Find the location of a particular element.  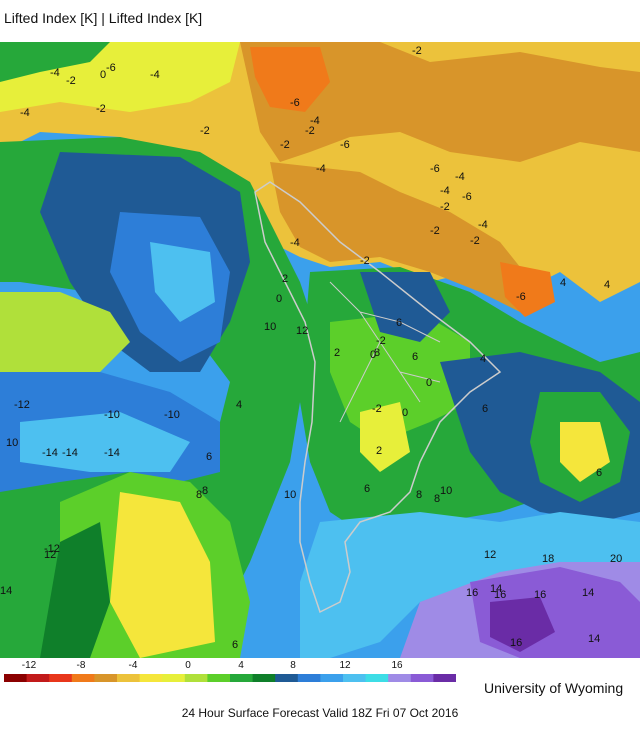

colorbar-tick-labels: -12 -8 -4 0 4 8 12 16 is located at coordinates (320, 666).